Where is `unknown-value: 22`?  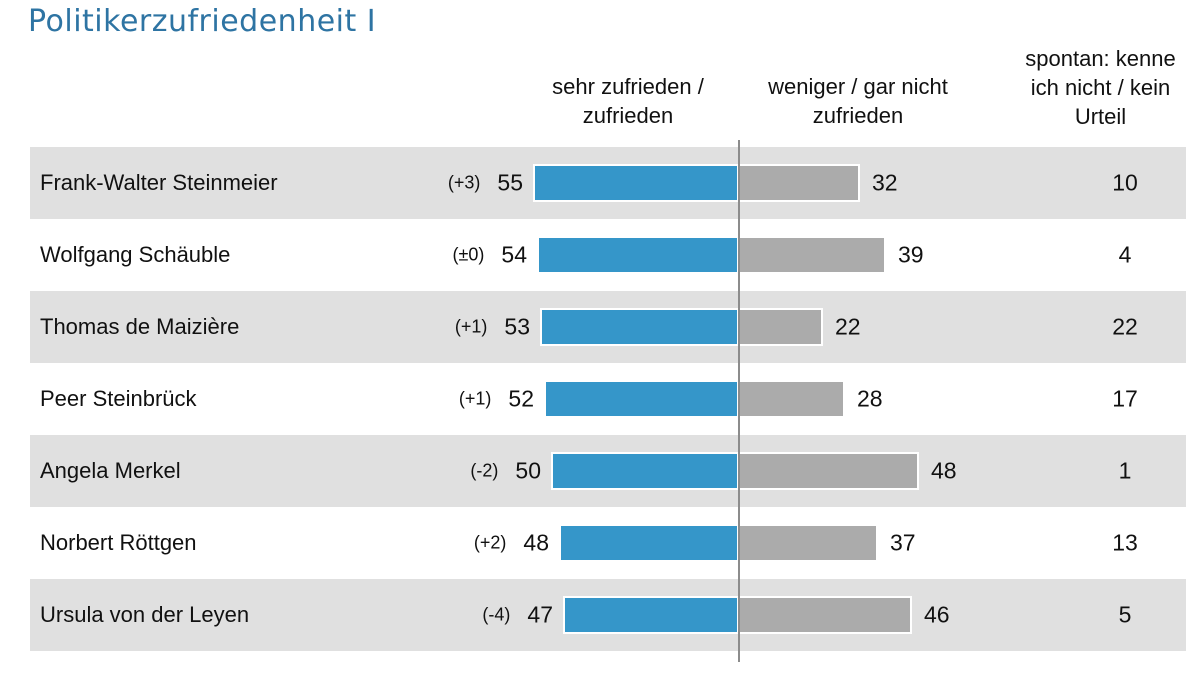 unknown-value: 22 is located at coordinates (1125, 326).